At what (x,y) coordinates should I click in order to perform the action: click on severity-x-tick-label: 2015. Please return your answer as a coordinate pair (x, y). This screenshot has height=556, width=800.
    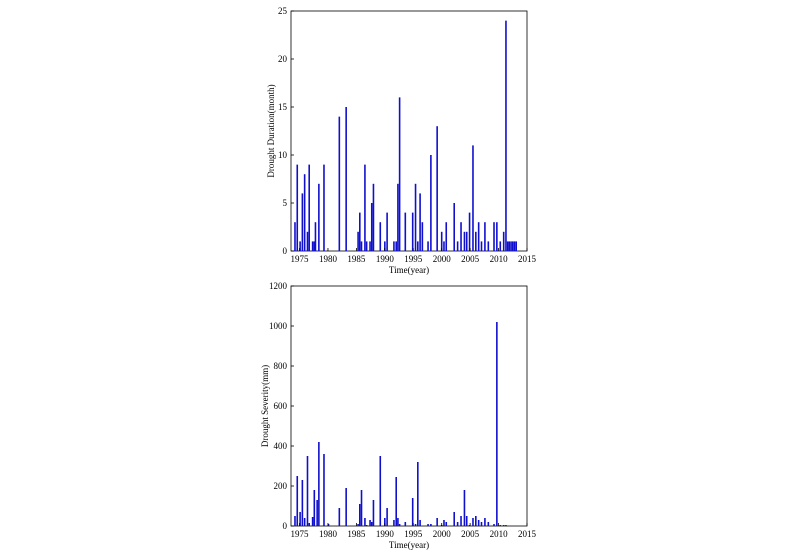
    Looking at the image, I should click on (527, 534).